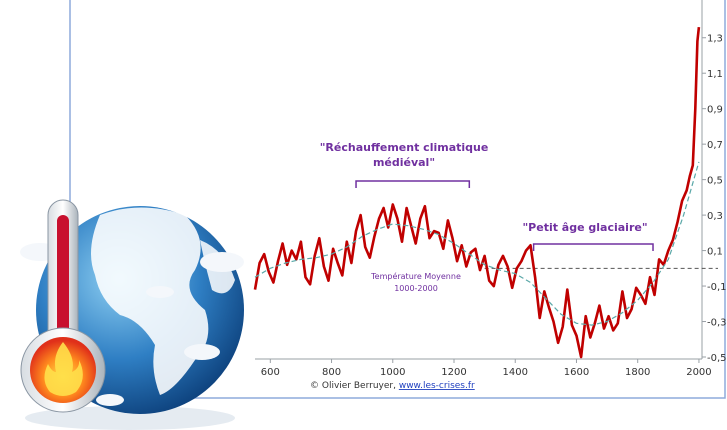 This screenshot has height=430, width=727. I want to click on y-tick-label: 0,5, so click(715, 181).